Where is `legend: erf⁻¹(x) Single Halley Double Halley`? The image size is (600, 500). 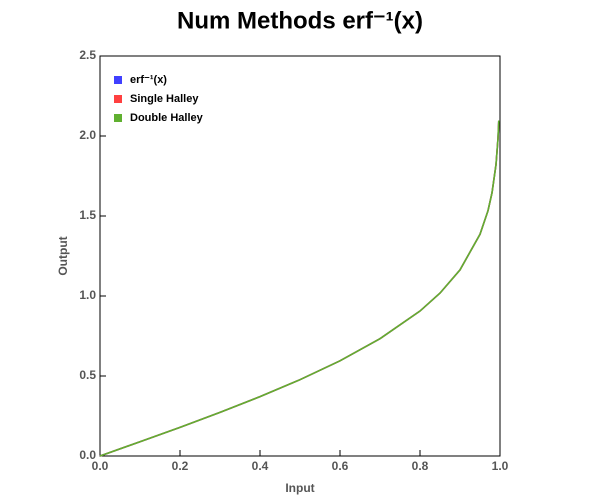 legend: erf⁻¹(x) Single Halley Double Halley is located at coordinates (159, 99).